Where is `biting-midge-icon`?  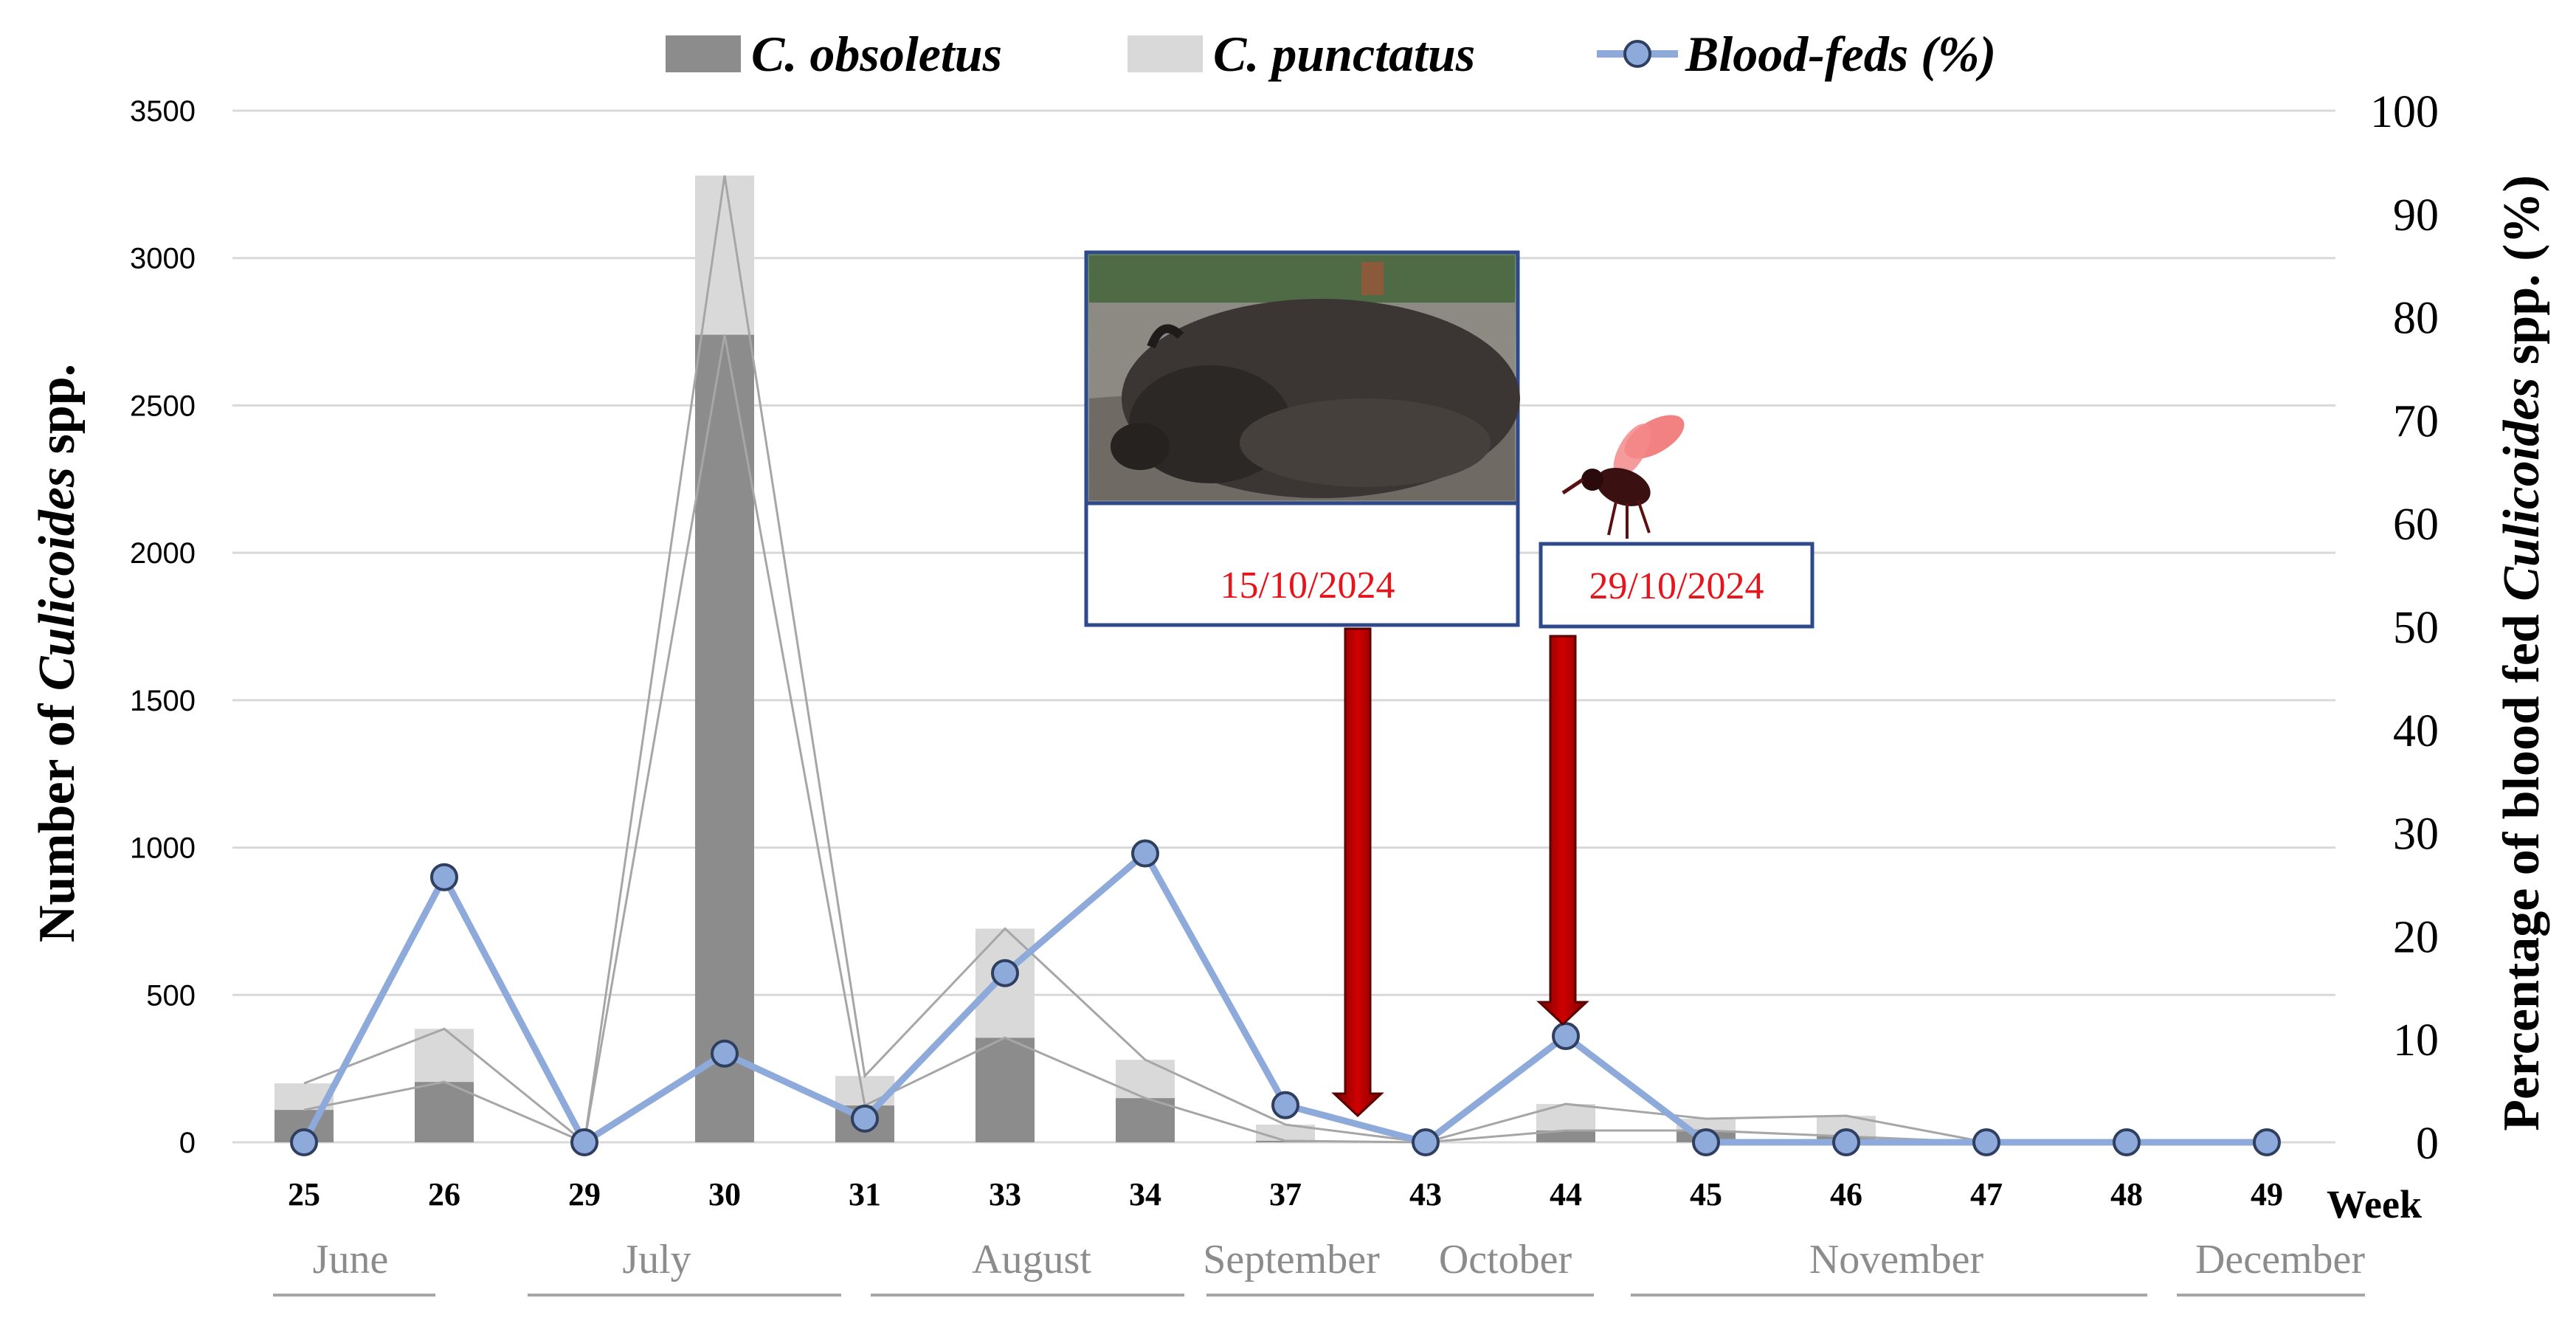 biting-midge-icon is located at coordinates (1623, 477).